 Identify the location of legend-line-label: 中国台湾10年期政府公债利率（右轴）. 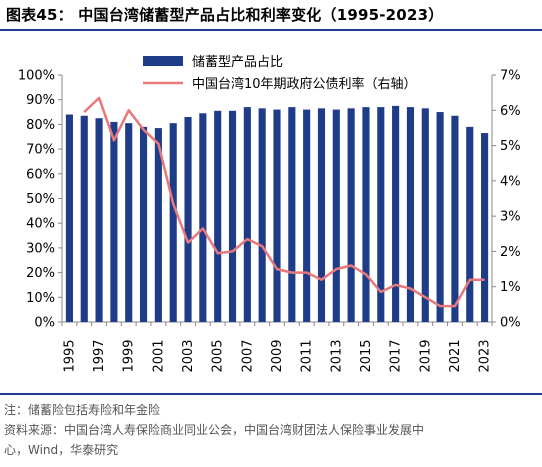
(304, 84).